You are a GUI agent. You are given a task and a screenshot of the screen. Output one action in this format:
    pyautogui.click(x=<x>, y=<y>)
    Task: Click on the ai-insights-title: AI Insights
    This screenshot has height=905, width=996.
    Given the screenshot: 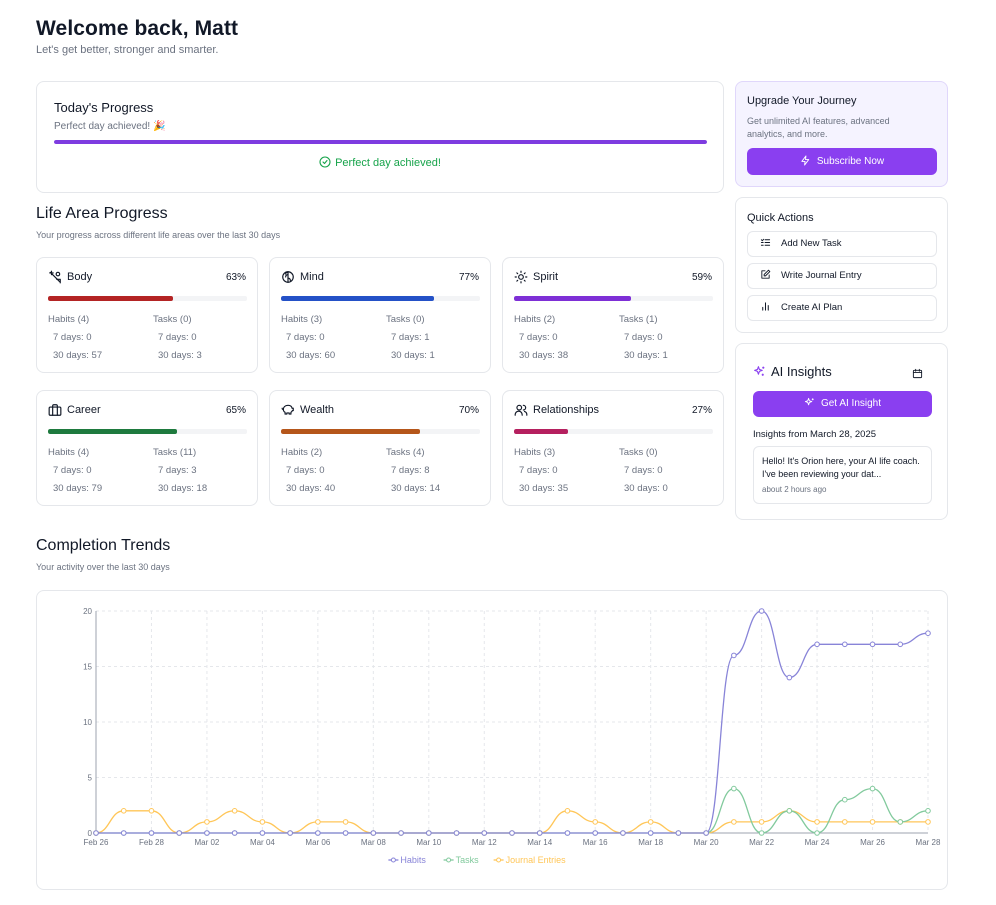 What is the action you would take?
    pyautogui.click(x=792, y=371)
    